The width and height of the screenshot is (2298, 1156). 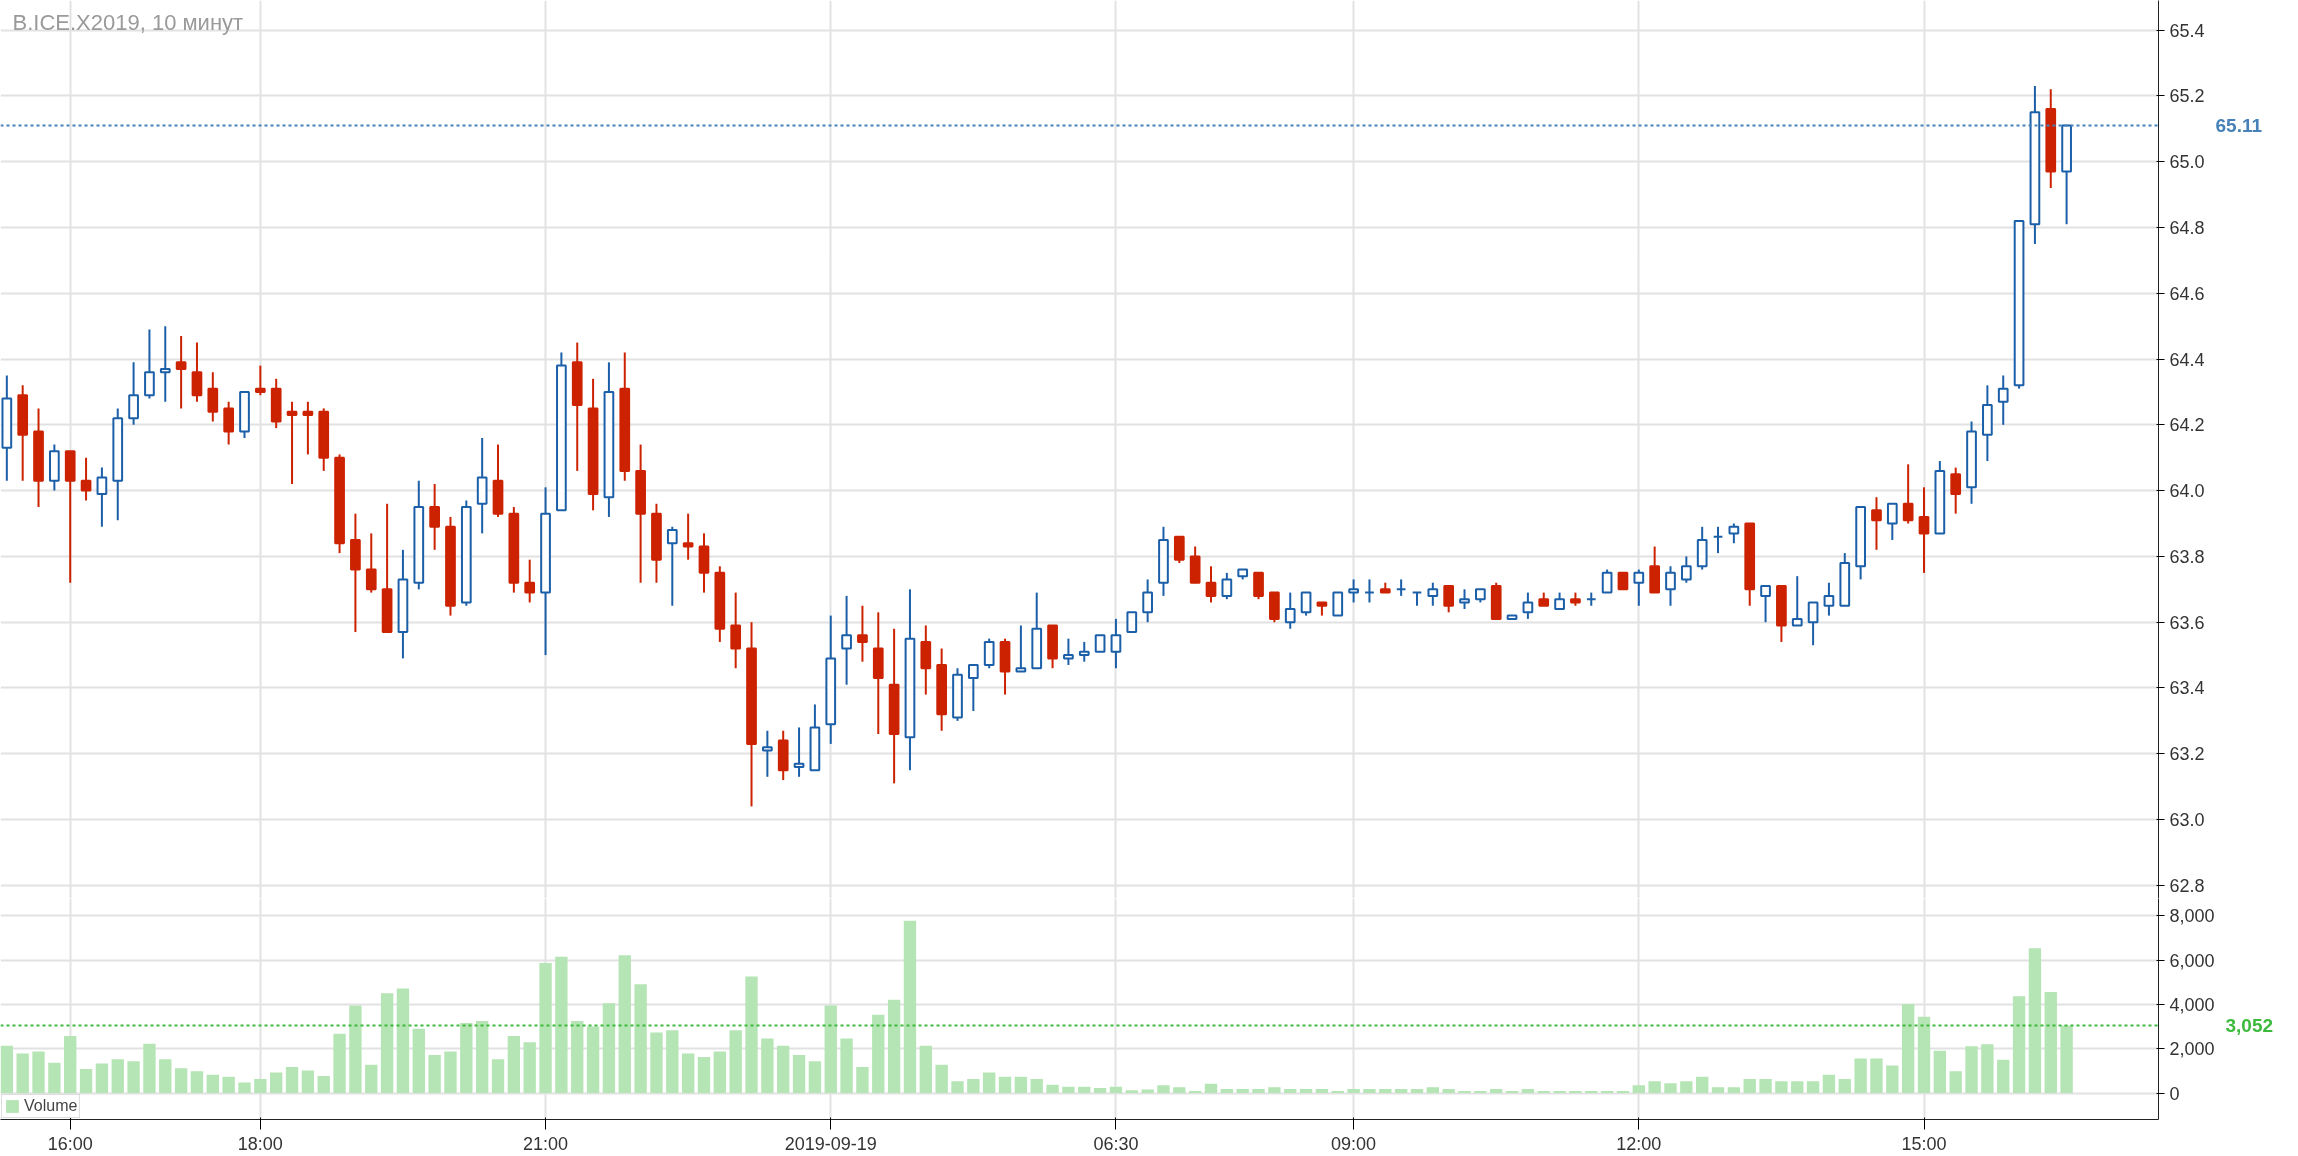 What do you see at coordinates (2187, 754) in the screenshot?
I see `y-tick-label: 63.2` at bounding box center [2187, 754].